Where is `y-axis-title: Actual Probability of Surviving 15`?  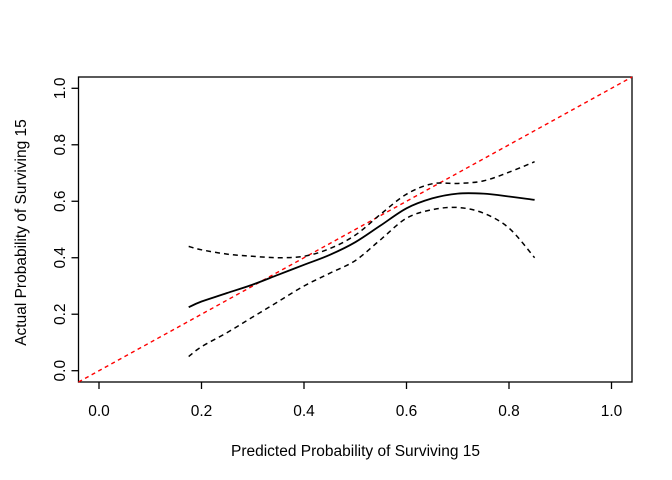 y-axis-title: Actual Probability of Surviving 15 is located at coordinates (21, 232).